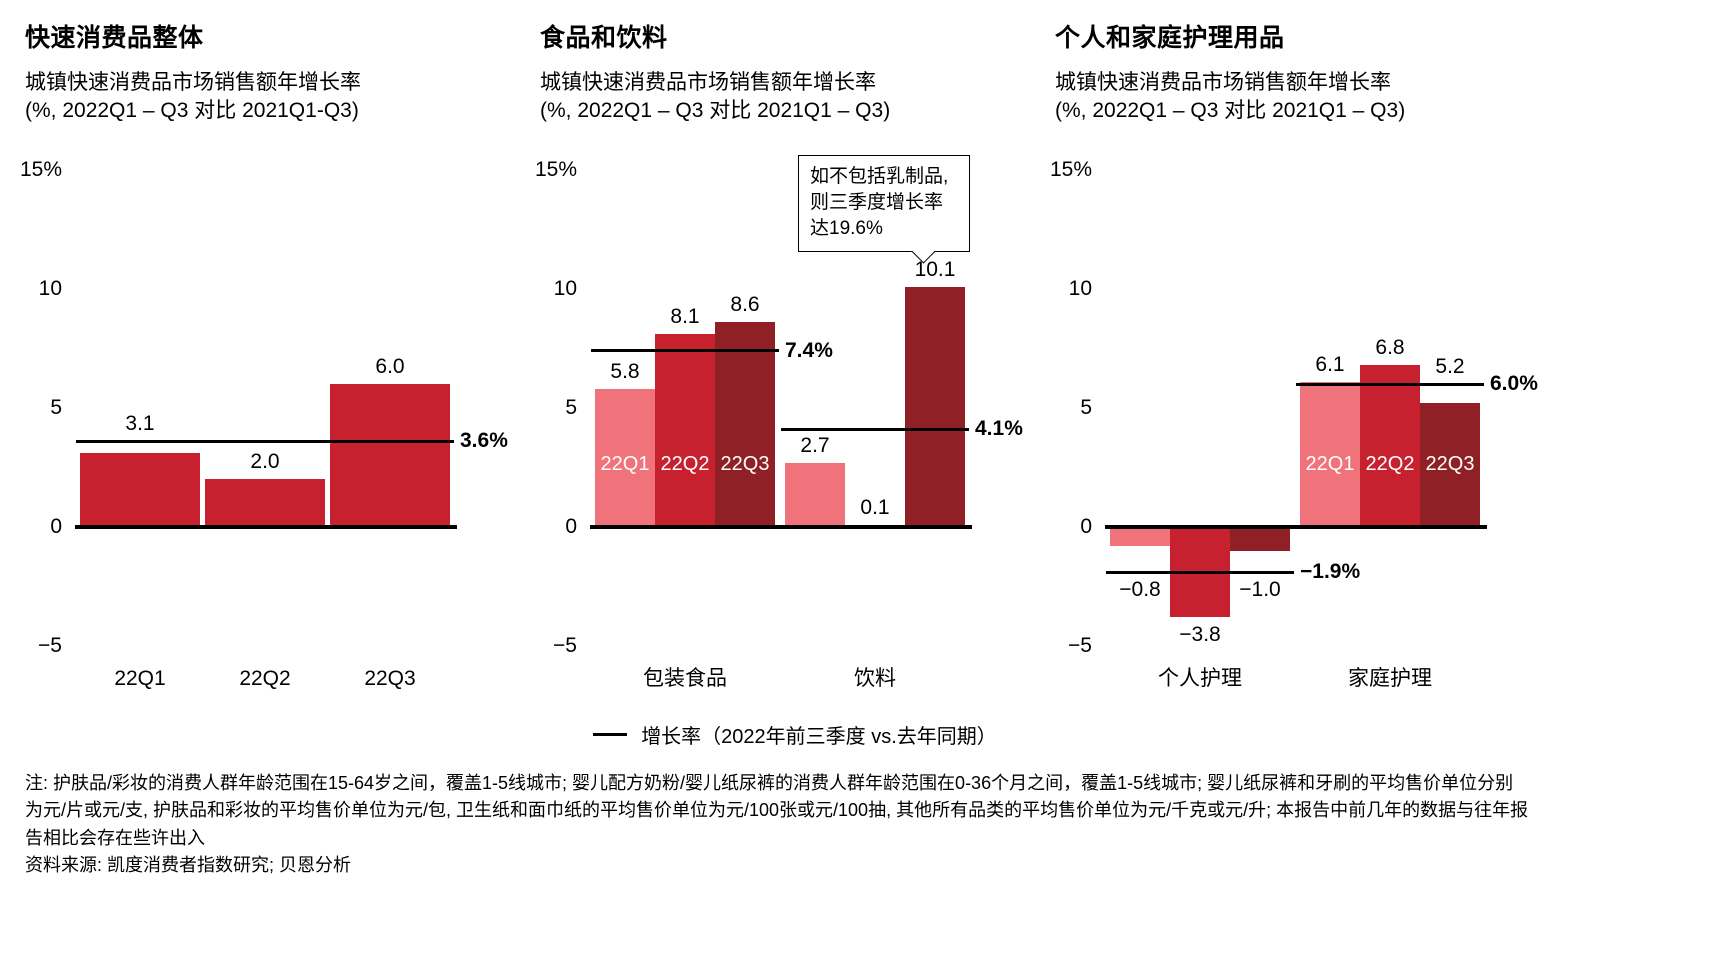 Image resolution: width=1718 pixels, height=978 pixels. What do you see at coordinates (610, 734) in the screenshot?
I see `growth-rate-line-icon` at bounding box center [610, 734].